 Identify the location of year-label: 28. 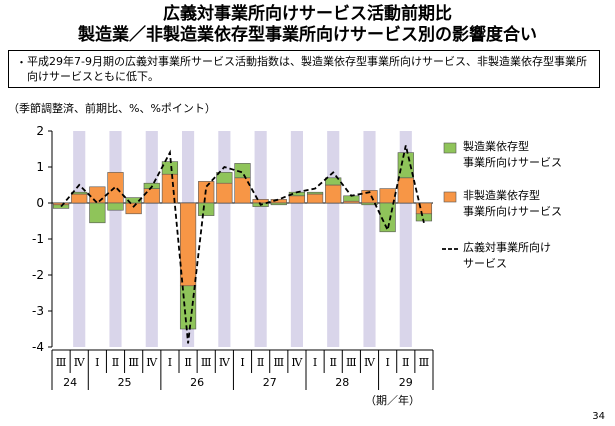
(342, 382).